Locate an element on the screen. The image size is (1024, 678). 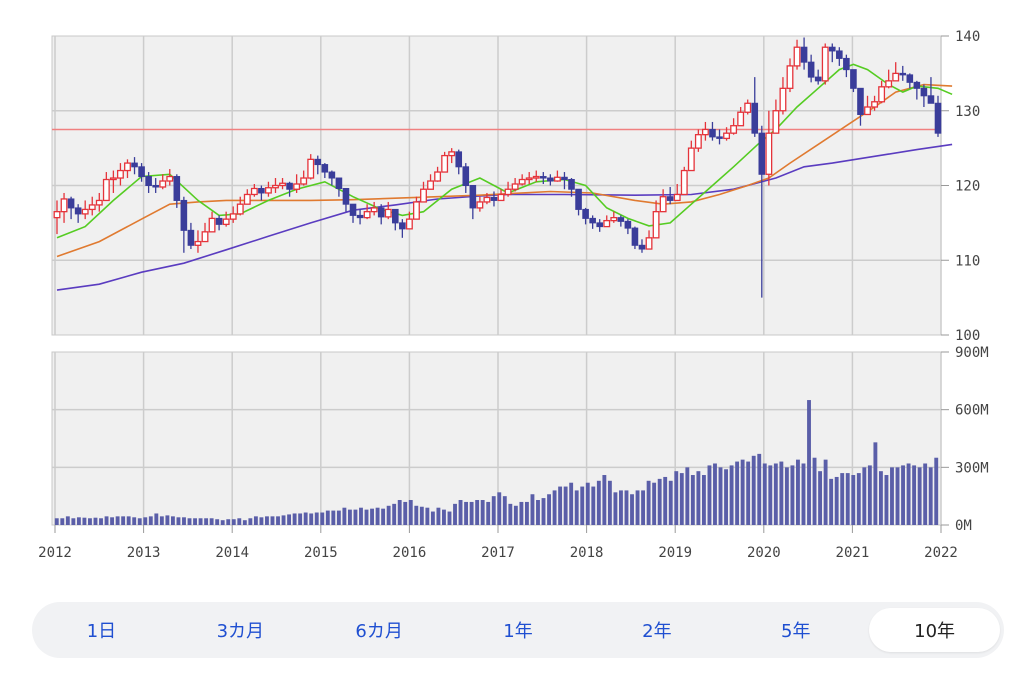
range-tab-1y: 1年 is located at coordinates (518, 630).